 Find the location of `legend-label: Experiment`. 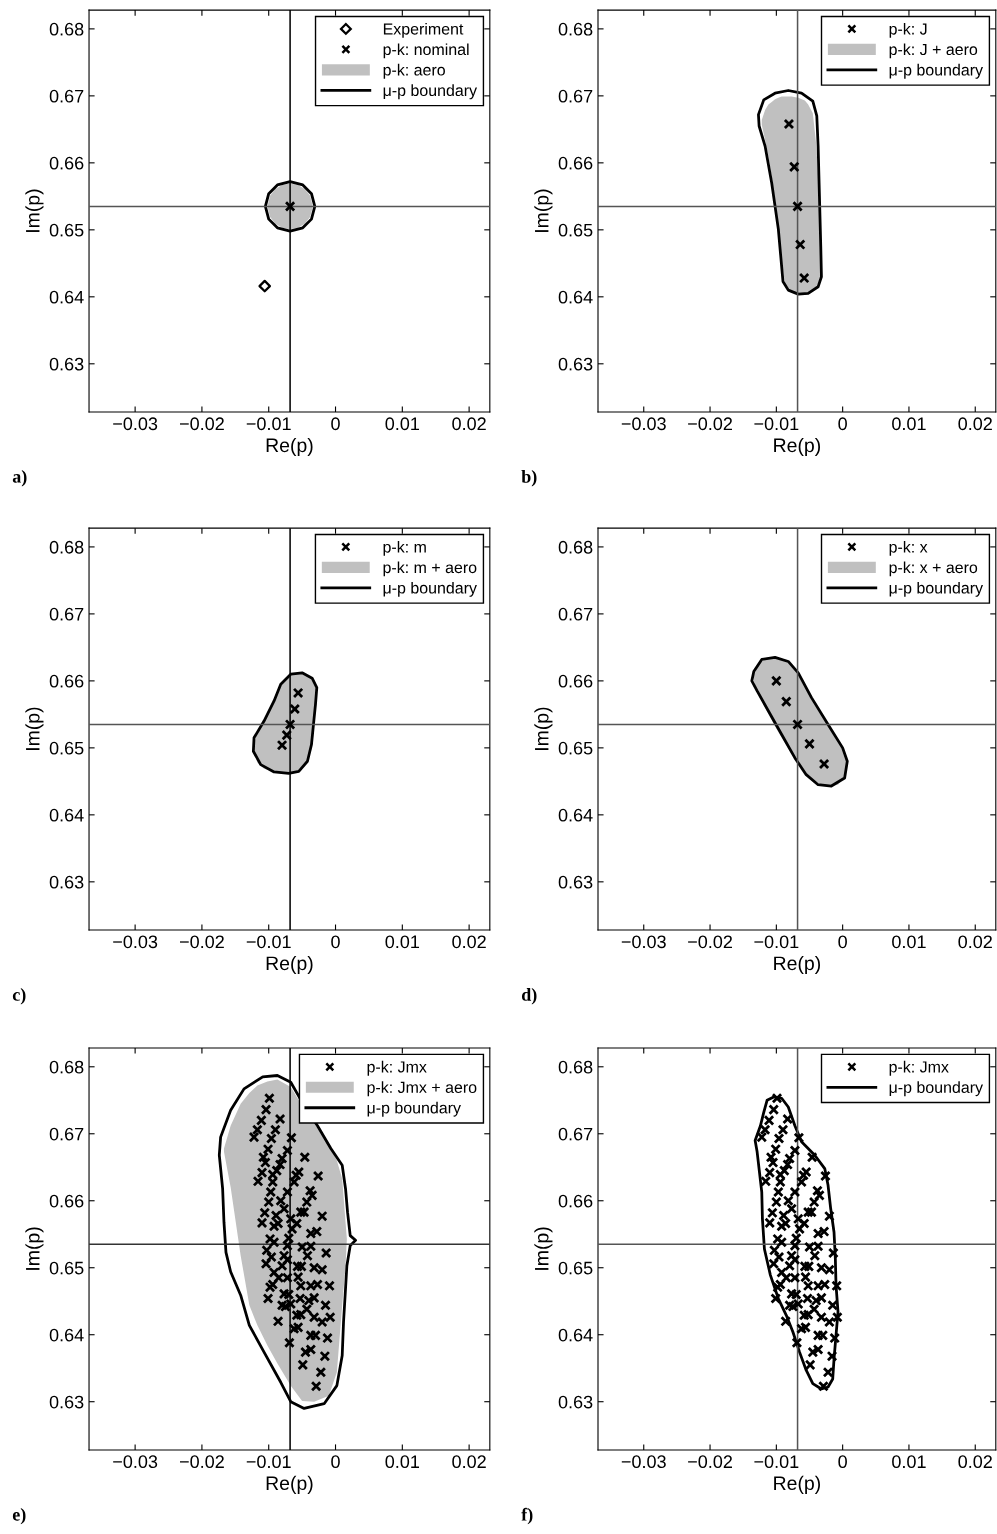

legend-label: Experiment is located at coordinates (423, 30).